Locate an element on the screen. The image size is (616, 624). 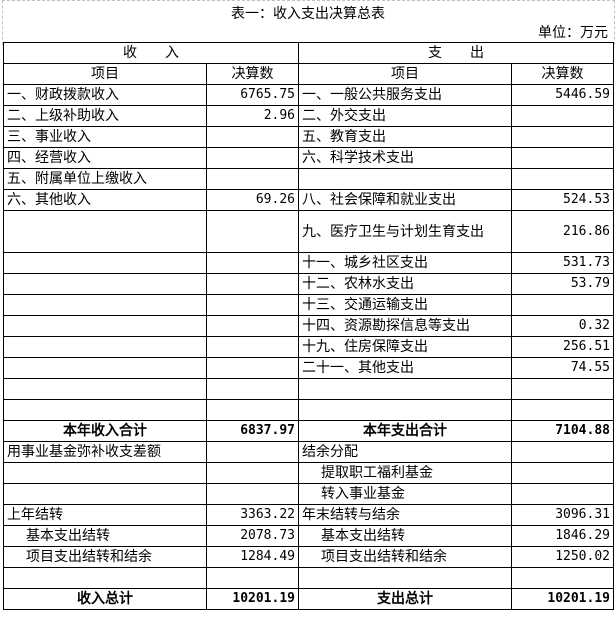
expense-amount: 74.55 is located at coordinates (562, 368).